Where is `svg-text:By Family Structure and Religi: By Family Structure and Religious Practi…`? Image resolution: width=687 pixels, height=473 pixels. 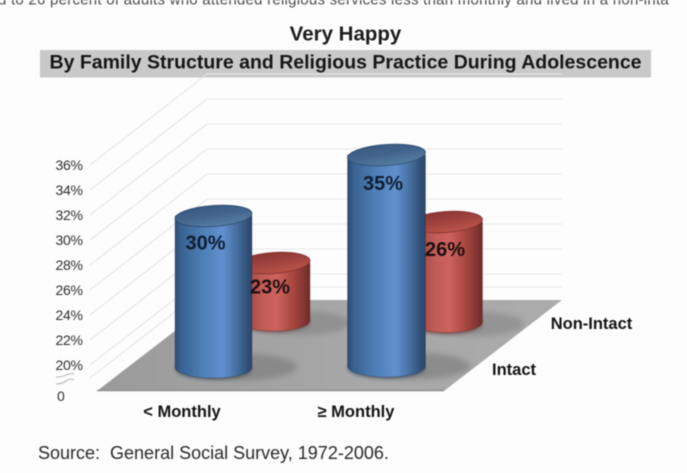 svg-text:By Family Structure and Religi: By Family Structure and Religious Practi… is located at coordinates (345, 63).